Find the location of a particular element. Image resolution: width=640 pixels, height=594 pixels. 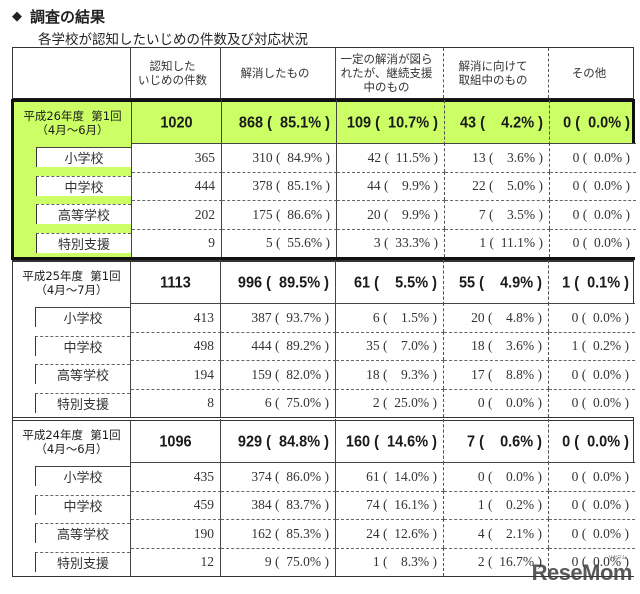

group-in-progress: 43 ( 4.2% ) is located at coordinates (497, 122).